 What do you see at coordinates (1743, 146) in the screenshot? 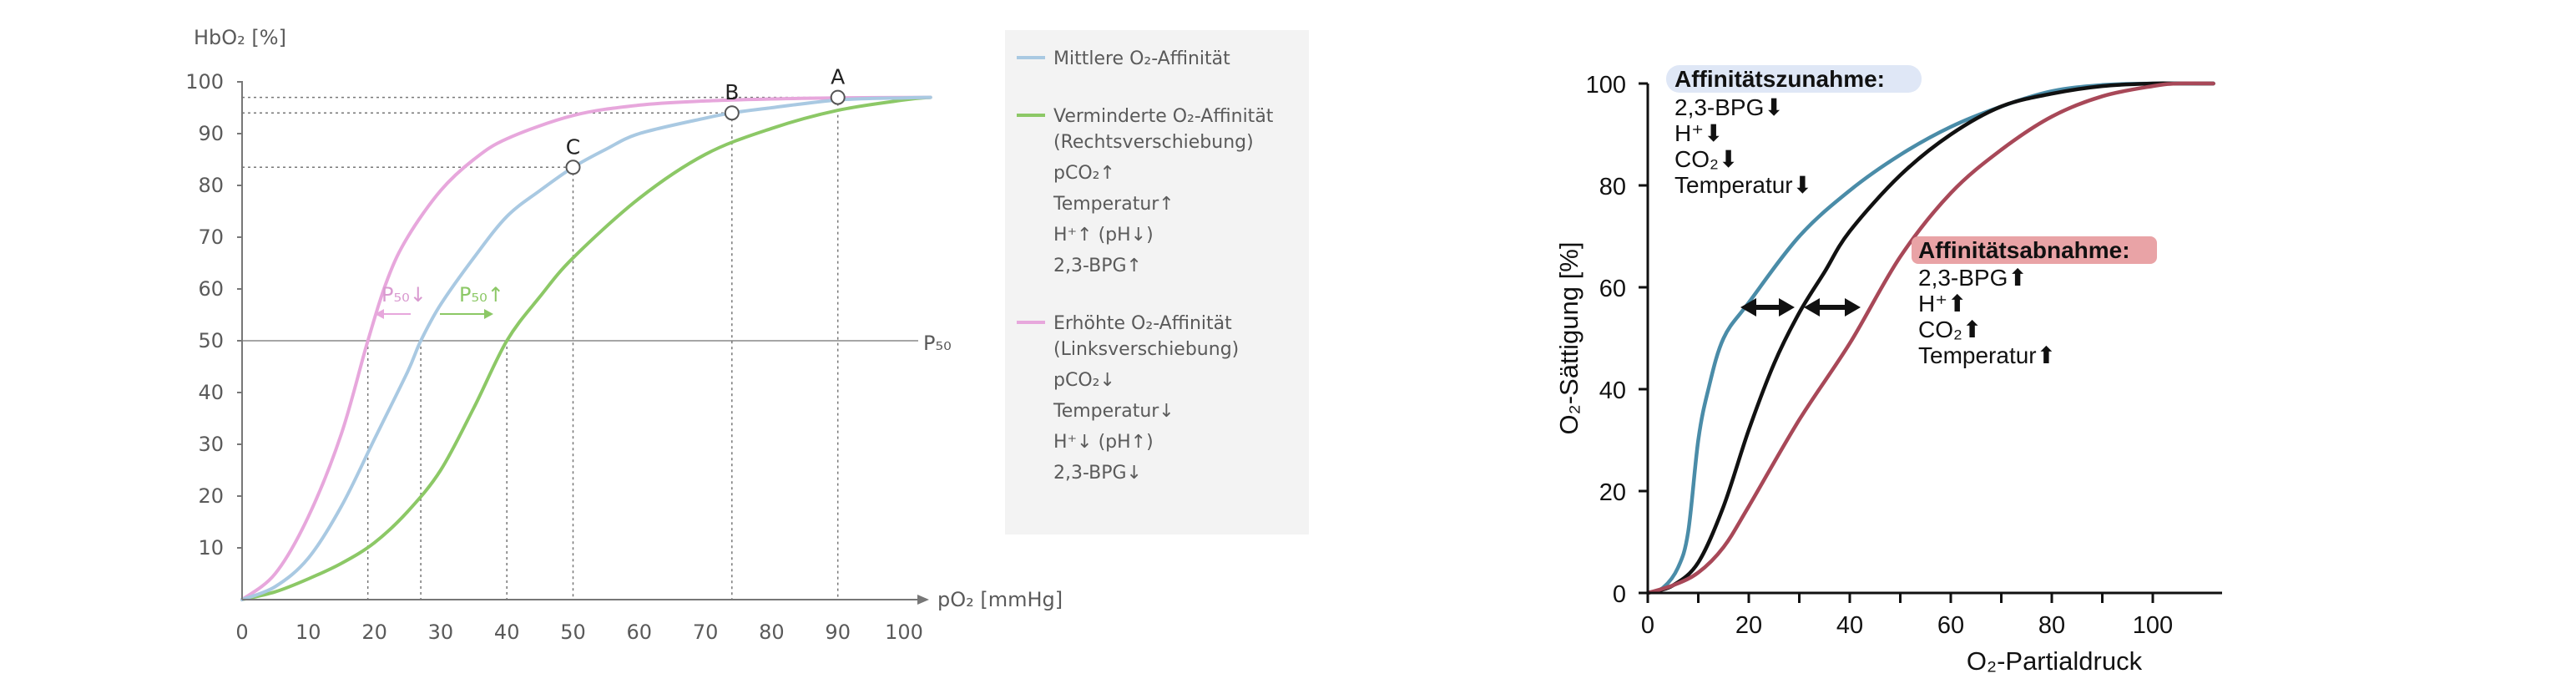
I see `affinity-increase-list: 2,3-BPG⬇H⁺⬇CO₂⬇Temperatur⬇` at bounding box center [1743, 146].